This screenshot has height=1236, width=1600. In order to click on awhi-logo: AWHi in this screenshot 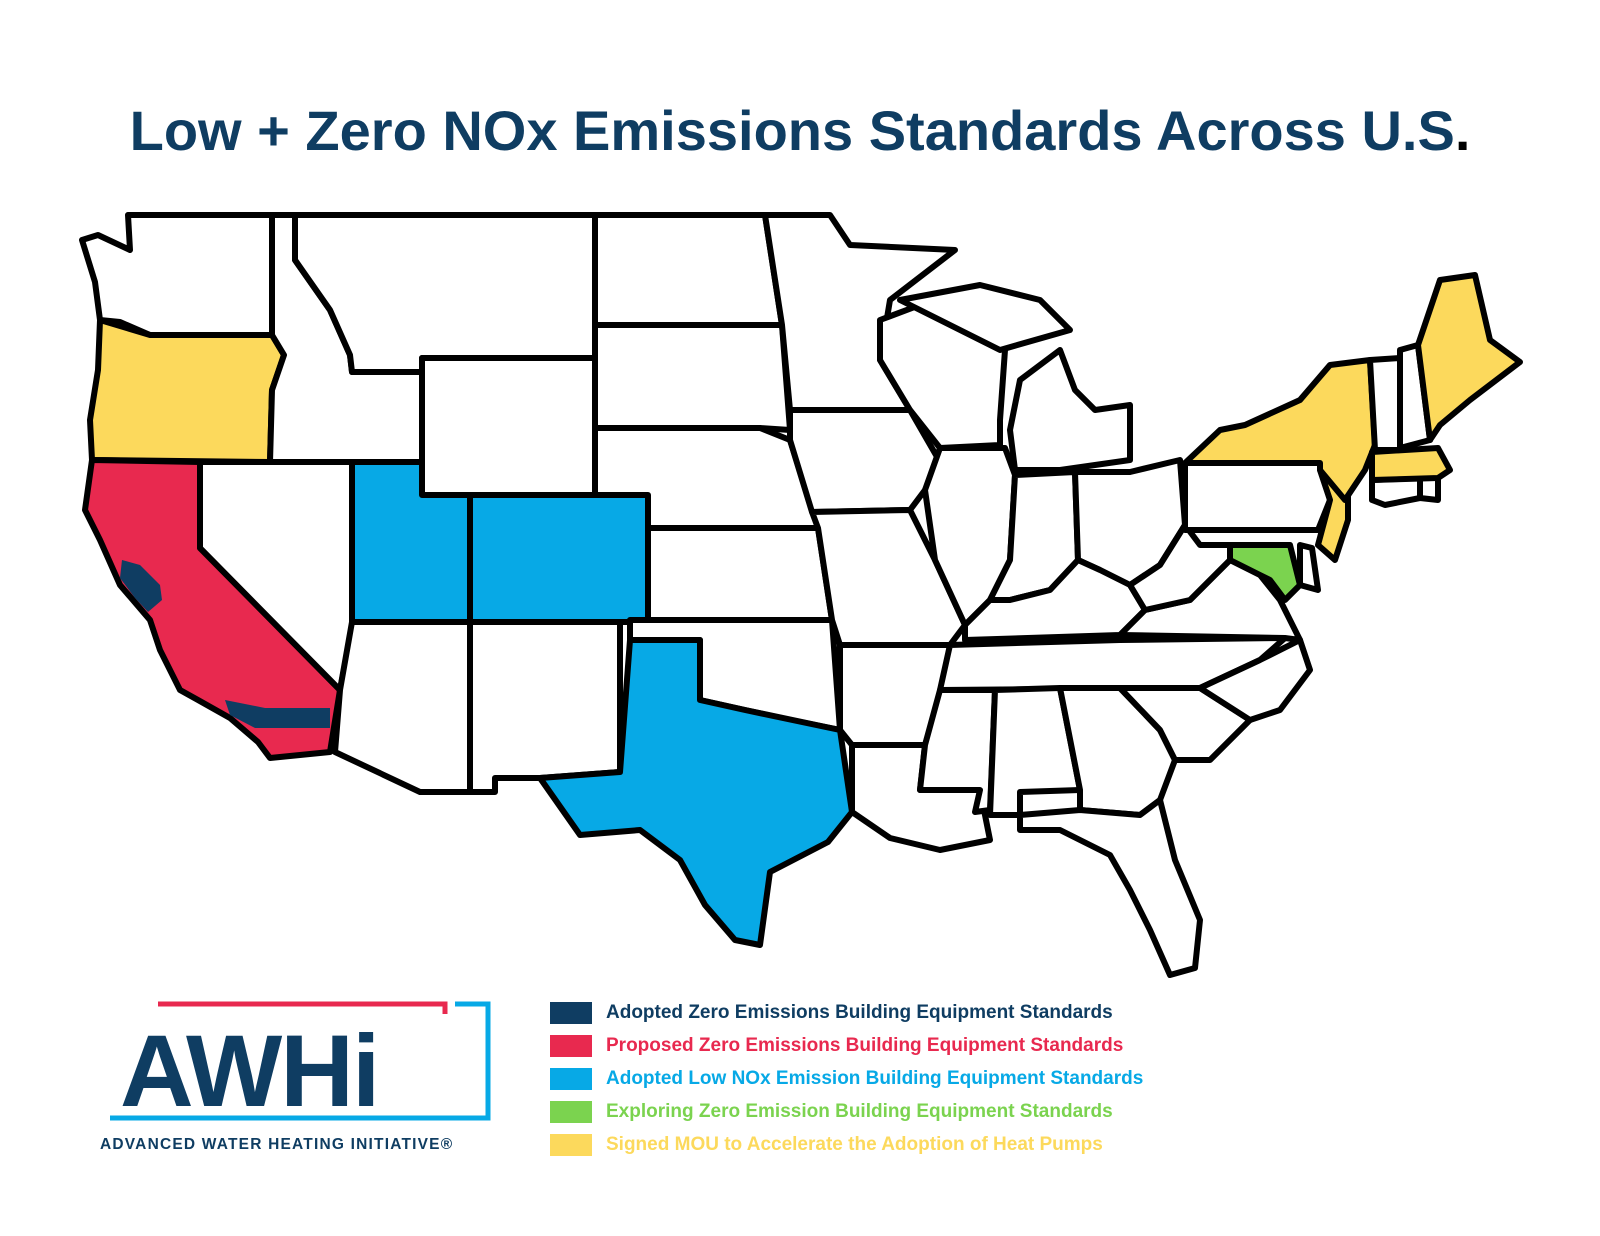, I will do `click(300, 1064)`.